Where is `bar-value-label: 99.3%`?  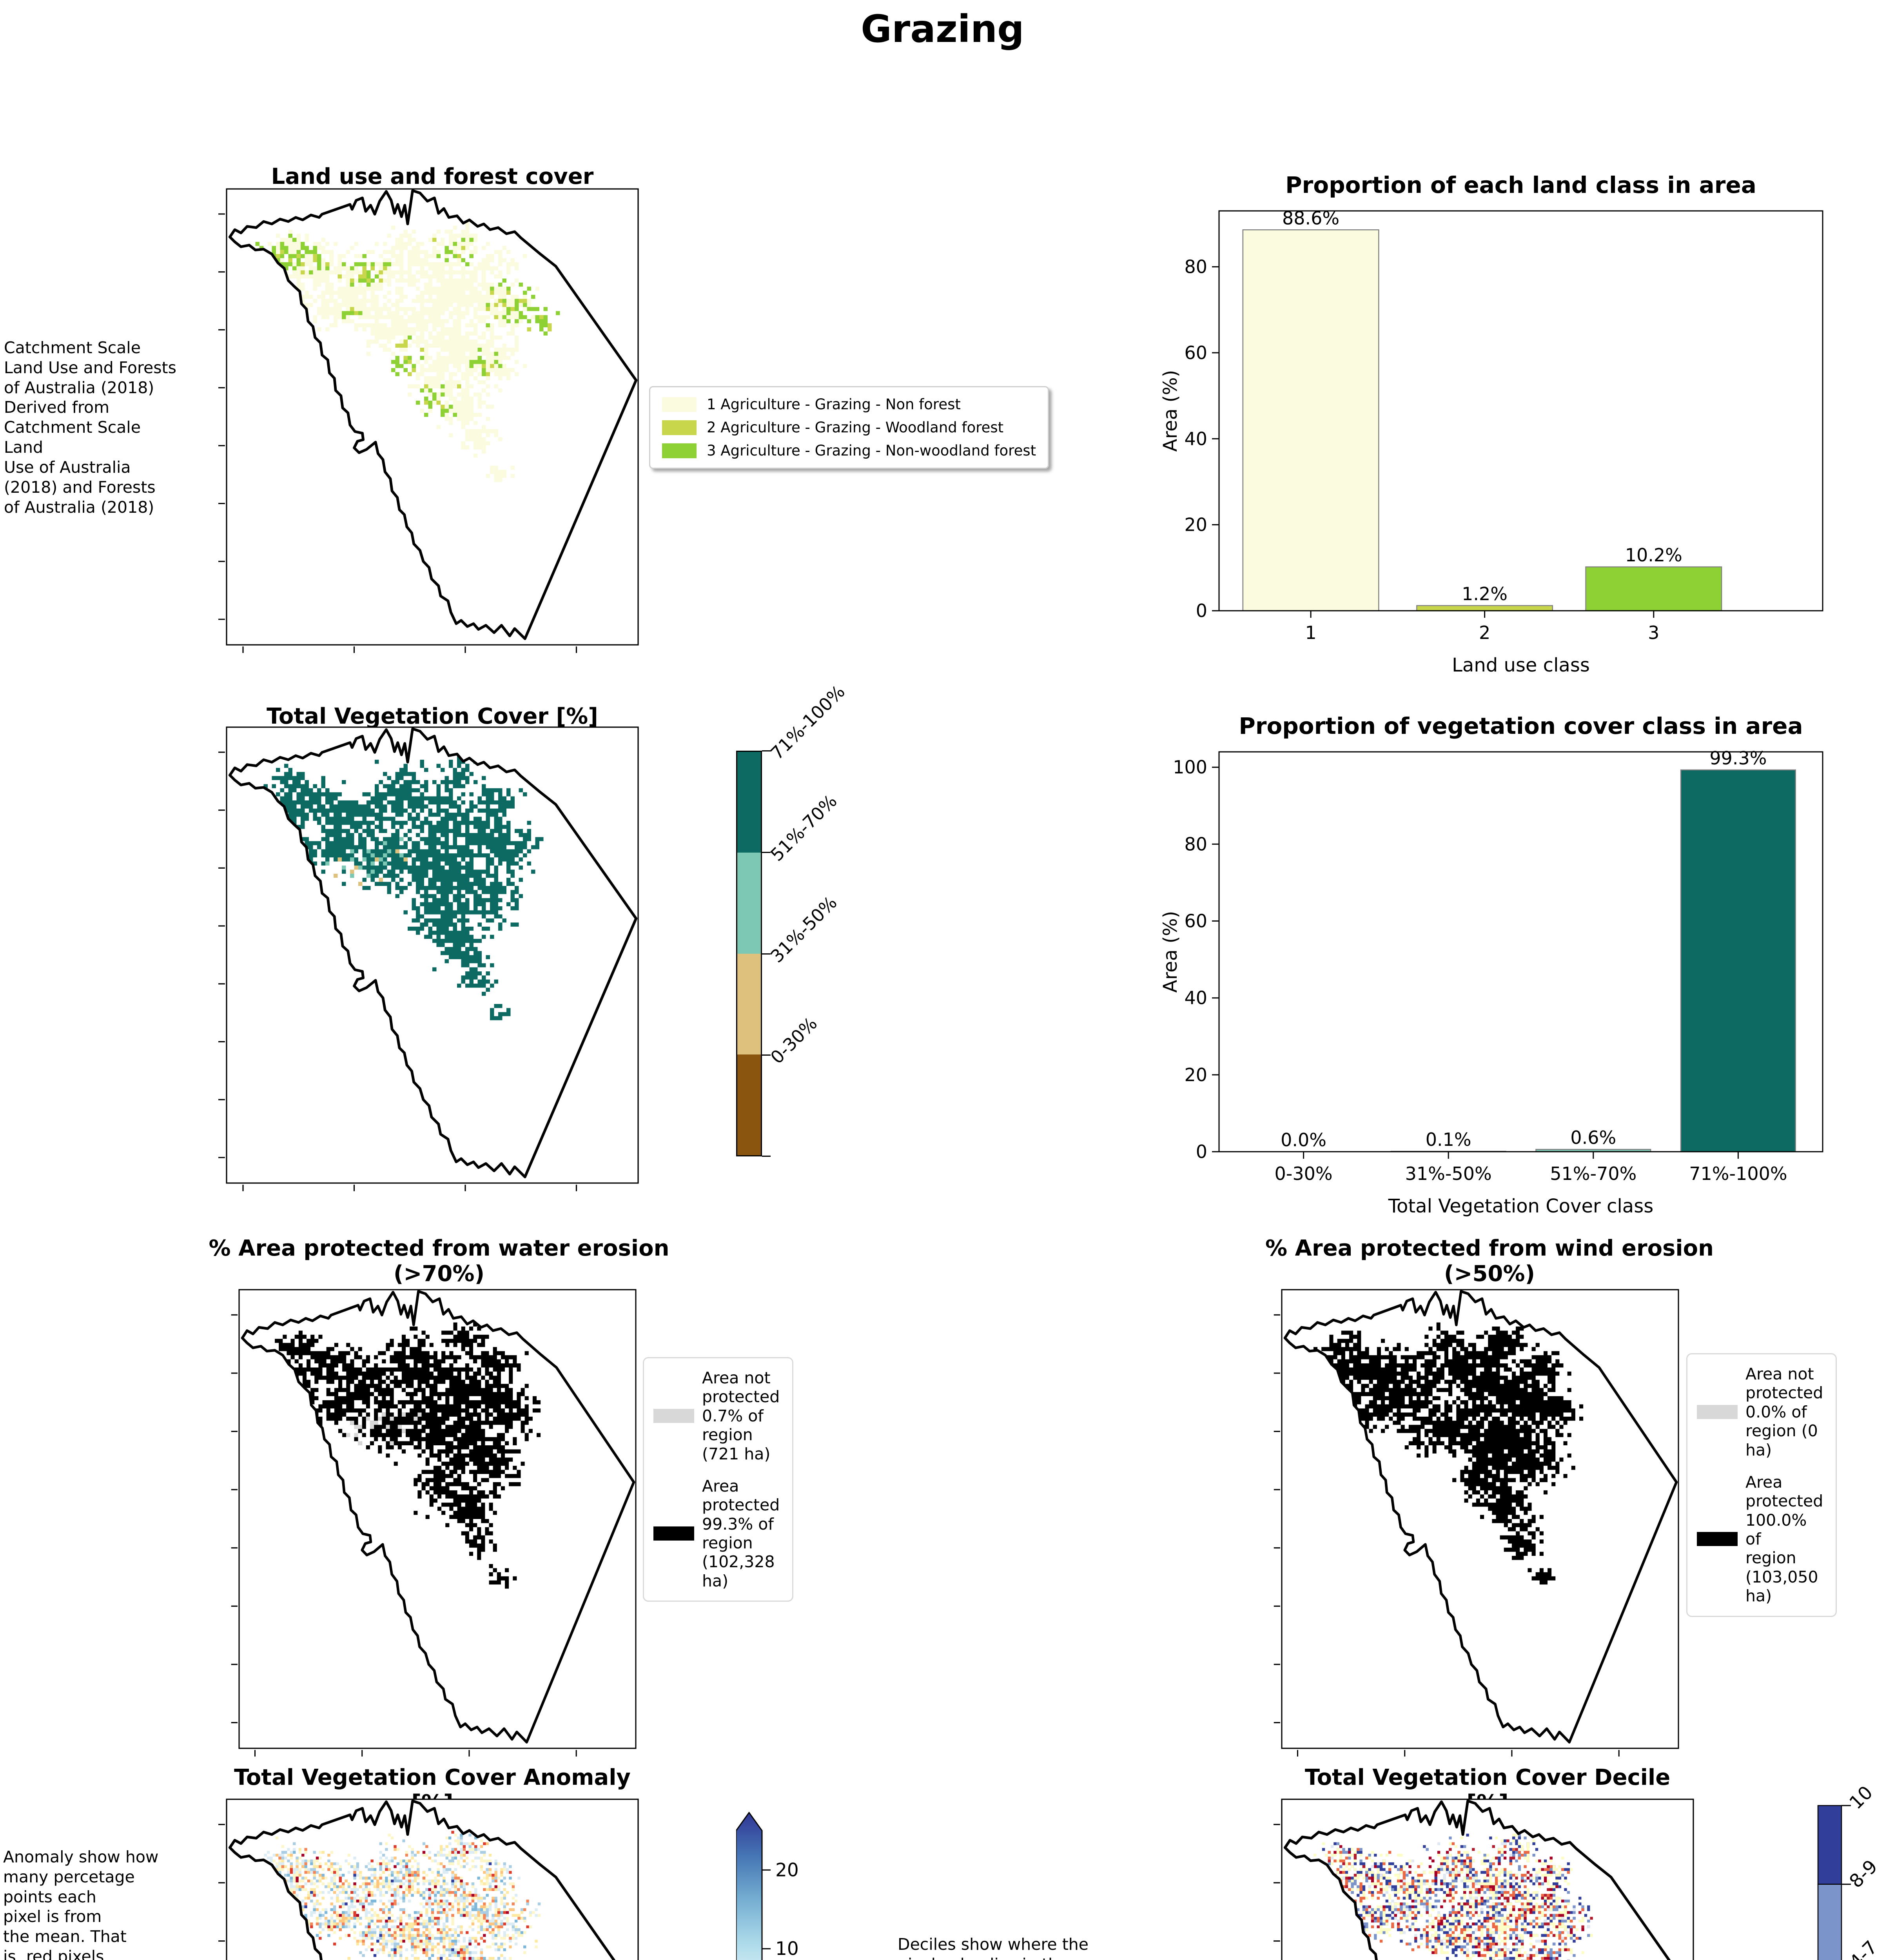 bar-value-label: 99.3% is located at coordinates (1738, 758).